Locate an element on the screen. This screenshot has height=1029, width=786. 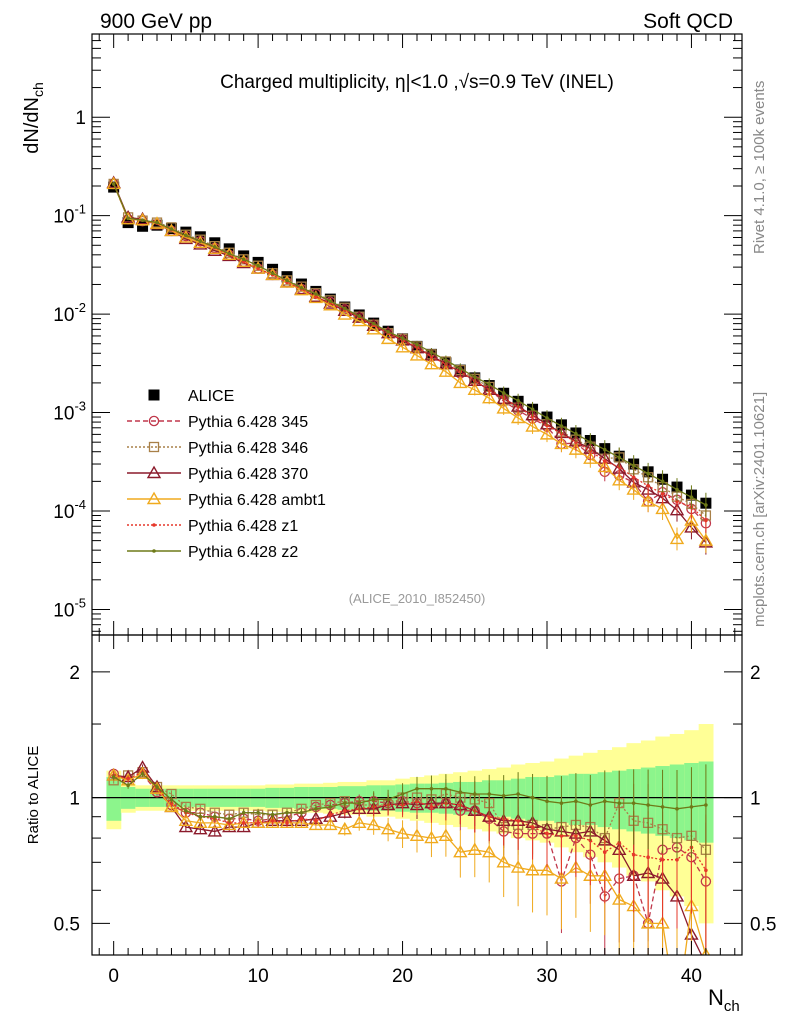
ratio-ylabel: Ratio to ALICE is located at coordinates (33, 795).